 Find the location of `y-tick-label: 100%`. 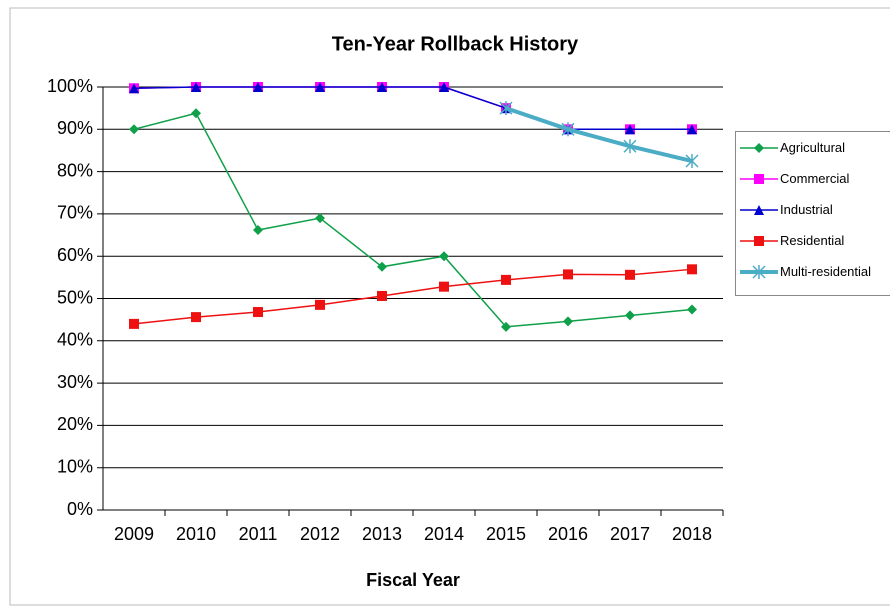

y-tick-label: 100% is located at coordinates (70, 86).